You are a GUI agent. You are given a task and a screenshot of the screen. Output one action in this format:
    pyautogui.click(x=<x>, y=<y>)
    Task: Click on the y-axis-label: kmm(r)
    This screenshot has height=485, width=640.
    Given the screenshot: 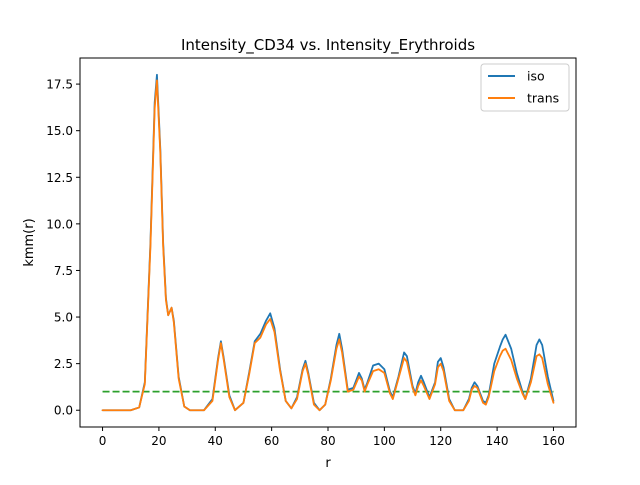 What is the action you would take?
    pyautogui.click(x=29, y=242)
    